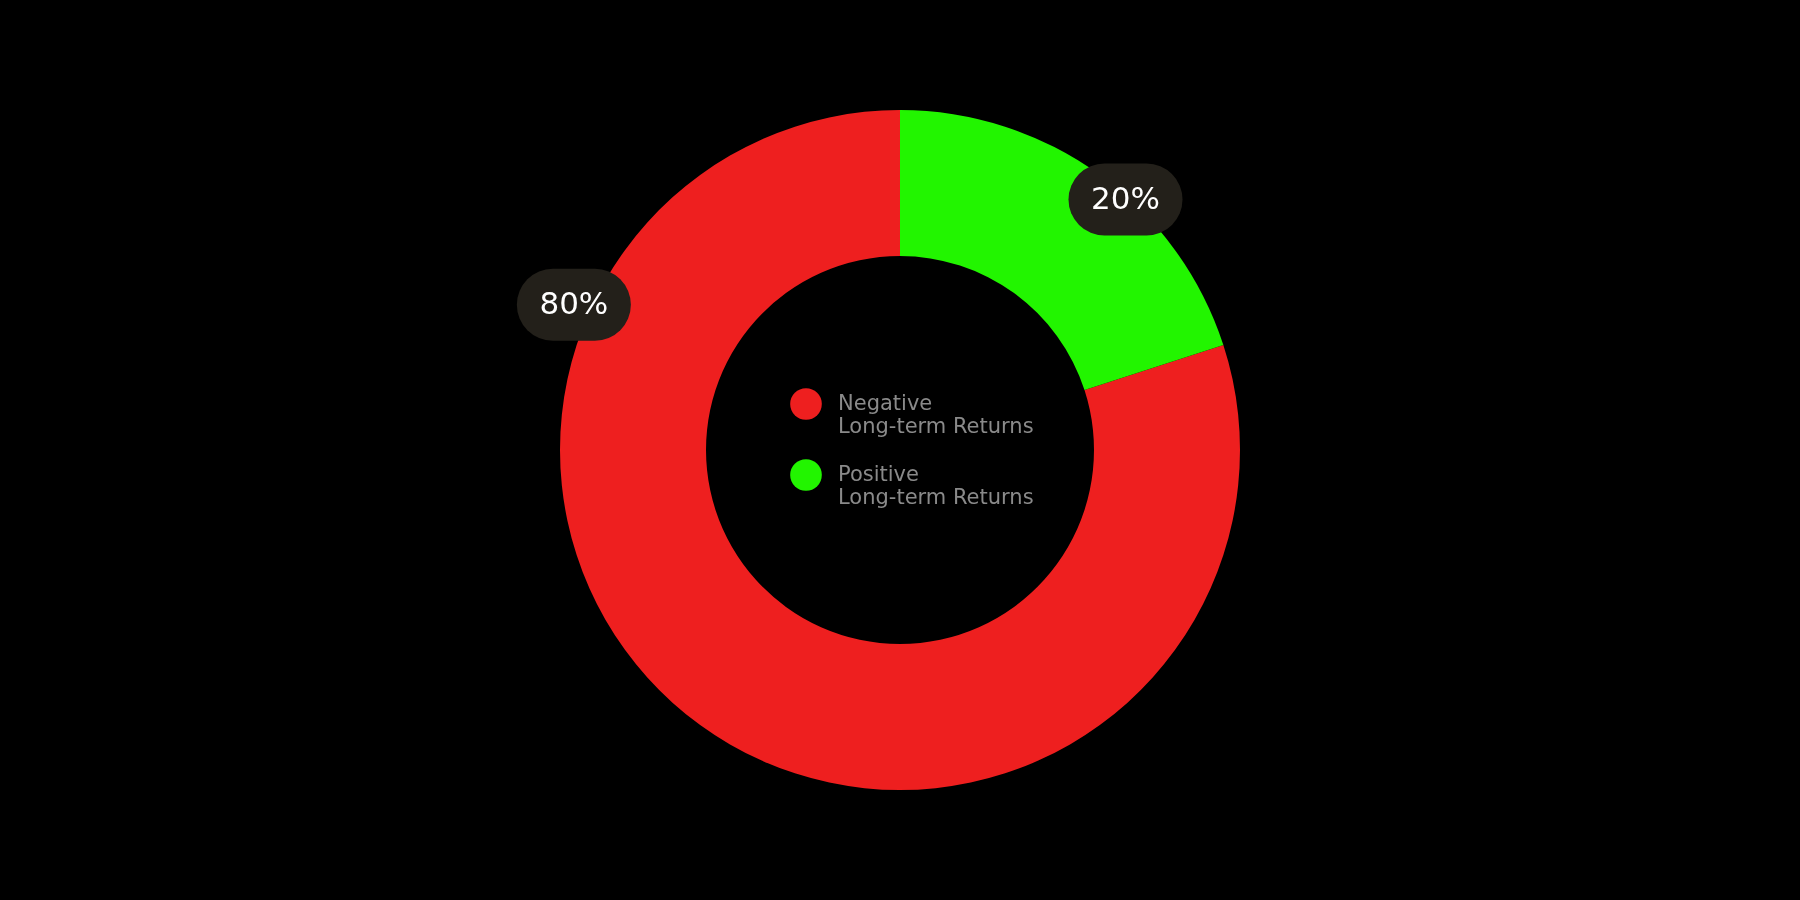  What do you see at coordinates (574, 302) in the screenshot?
I see `data-label: 80%` at bounding box center [574, 302].